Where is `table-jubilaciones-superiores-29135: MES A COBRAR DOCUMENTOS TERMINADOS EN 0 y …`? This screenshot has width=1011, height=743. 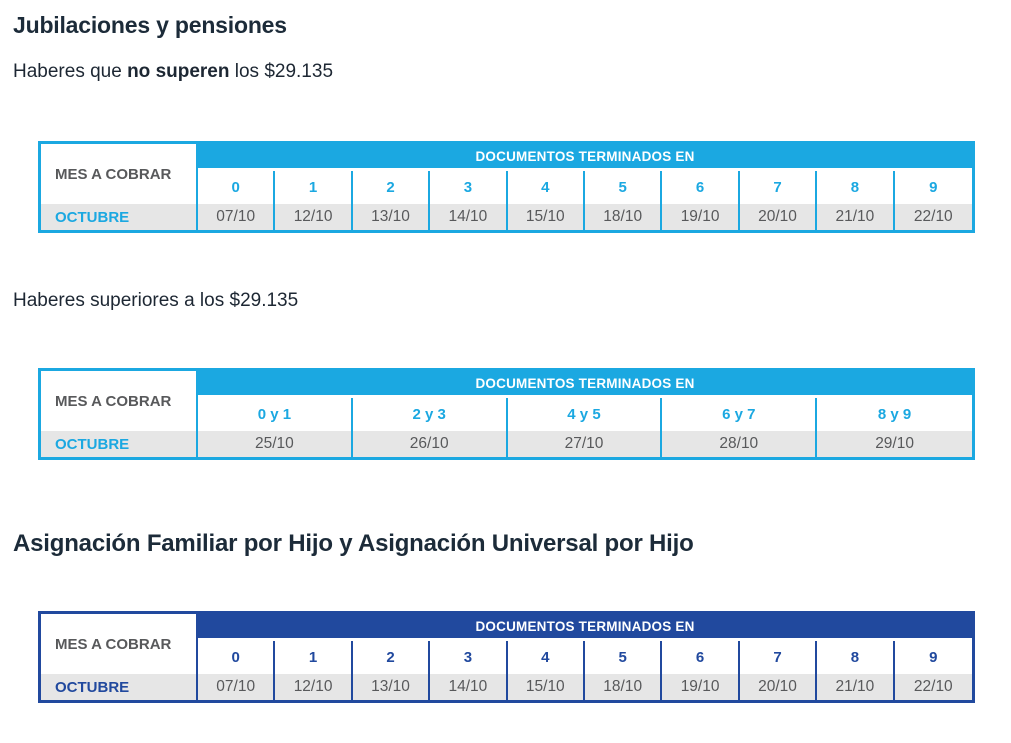 table-jubilaciones-superiores-29135: MES A COBRAR DOCUMENTOS TERMINADOS EN 0 y … is located at coordinates (506, 414).